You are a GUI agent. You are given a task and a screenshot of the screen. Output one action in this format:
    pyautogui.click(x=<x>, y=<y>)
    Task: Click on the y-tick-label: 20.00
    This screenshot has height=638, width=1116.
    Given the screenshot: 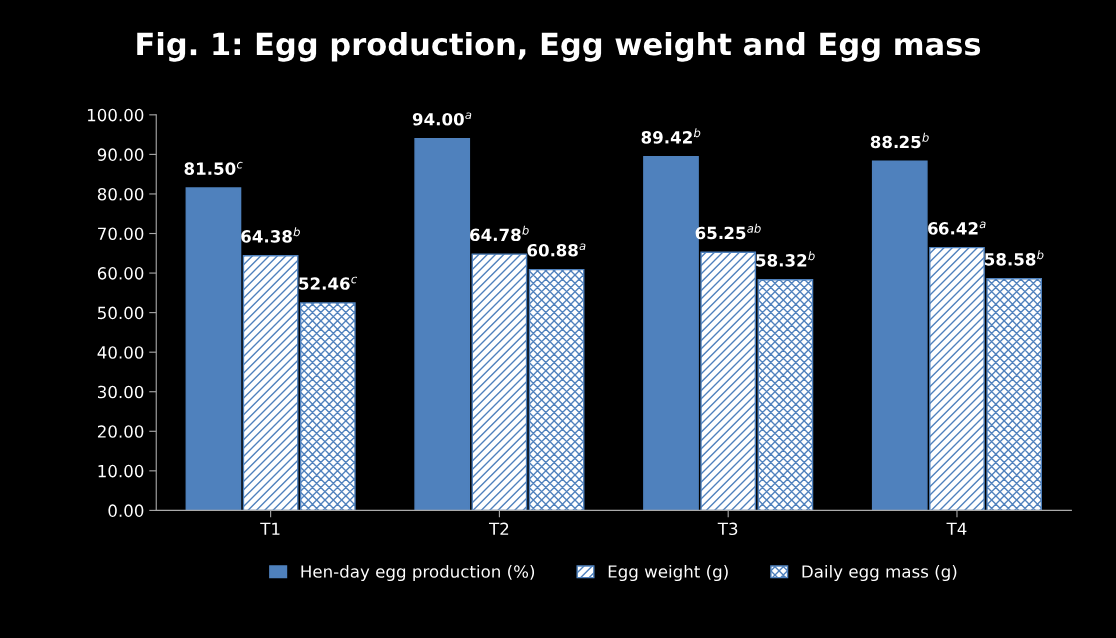 What is the action you would take?
    pyautogui.click(x=120, y=431)
    